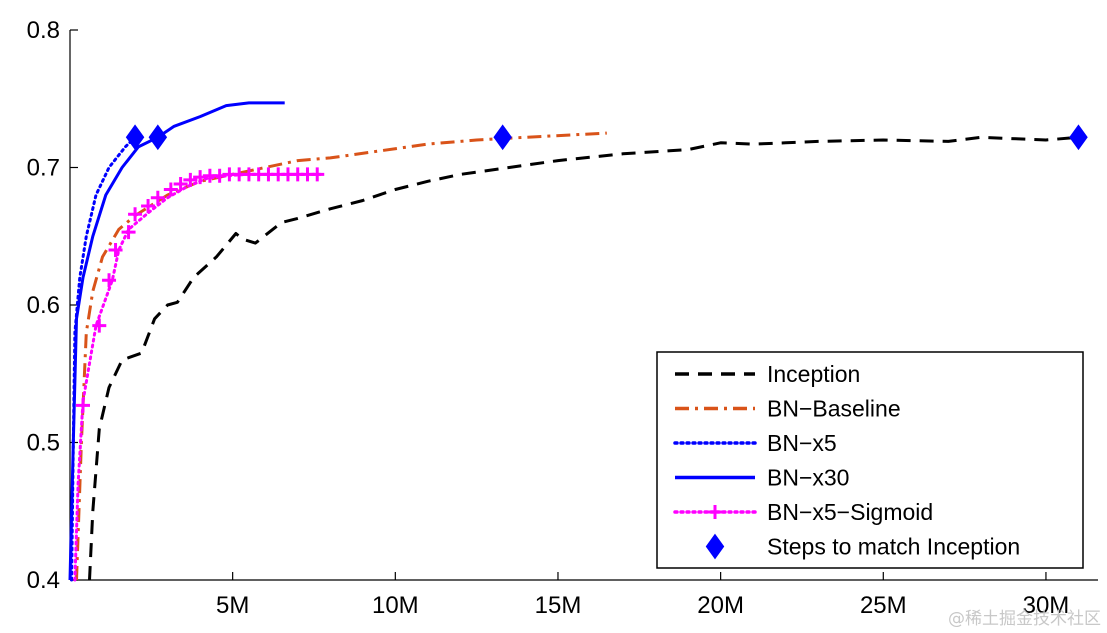 The width and height of the screenshot is (1107, 633). I want to click on y-tick-label: 0.8, so click(43, 30).